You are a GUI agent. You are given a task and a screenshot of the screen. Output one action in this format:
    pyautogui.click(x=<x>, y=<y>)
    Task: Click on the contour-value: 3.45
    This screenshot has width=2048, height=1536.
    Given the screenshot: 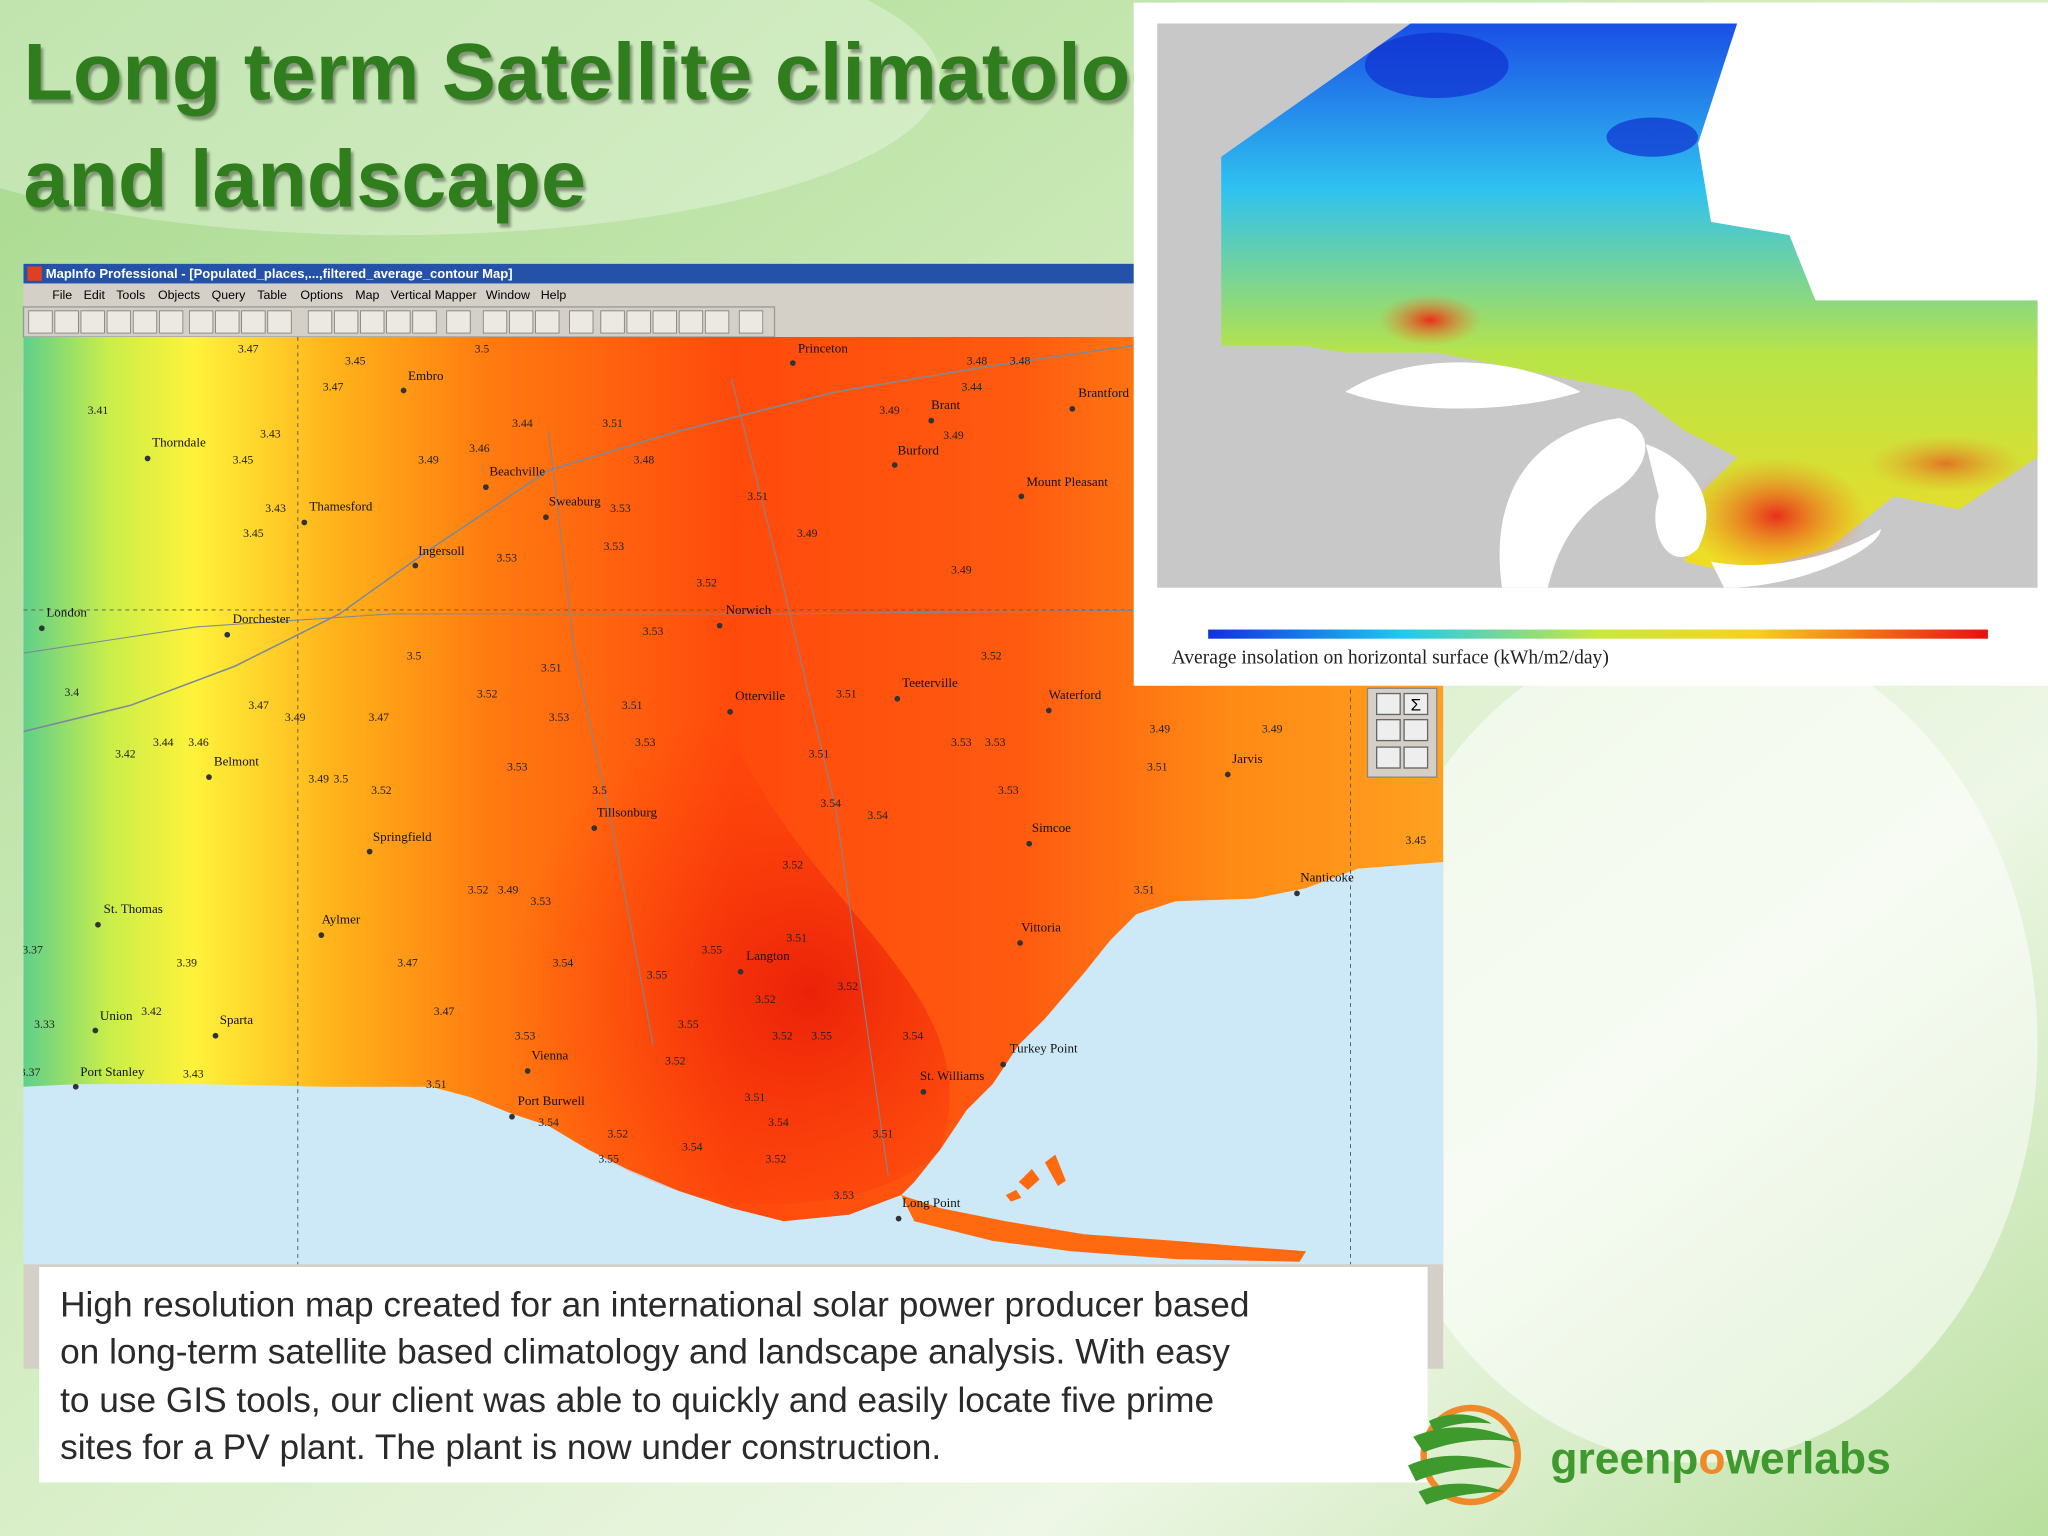 What is the action you would take?
    pyautogui.click(x=1416, y=840)
    